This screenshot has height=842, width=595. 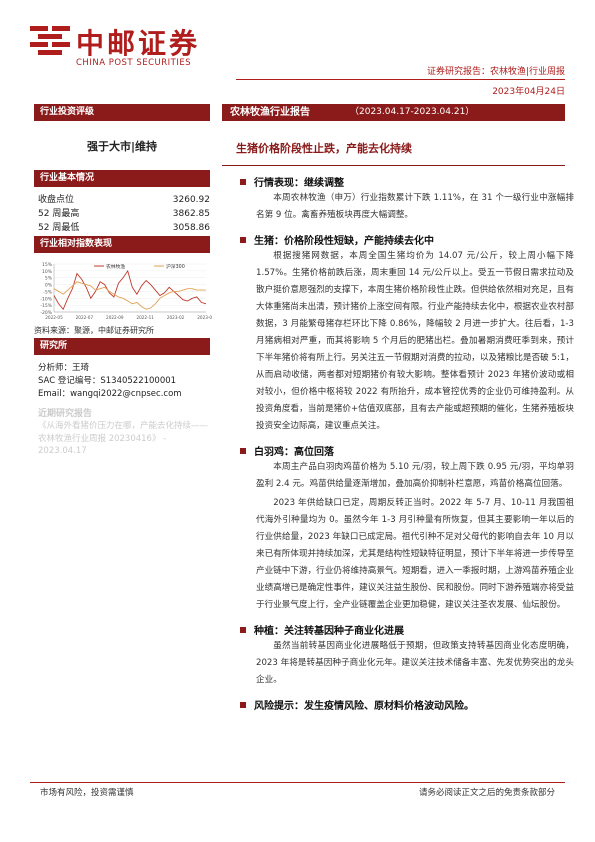 I want to click on footer-left: 市场有风险，投资需谨慎, so click(x=87, y=793).